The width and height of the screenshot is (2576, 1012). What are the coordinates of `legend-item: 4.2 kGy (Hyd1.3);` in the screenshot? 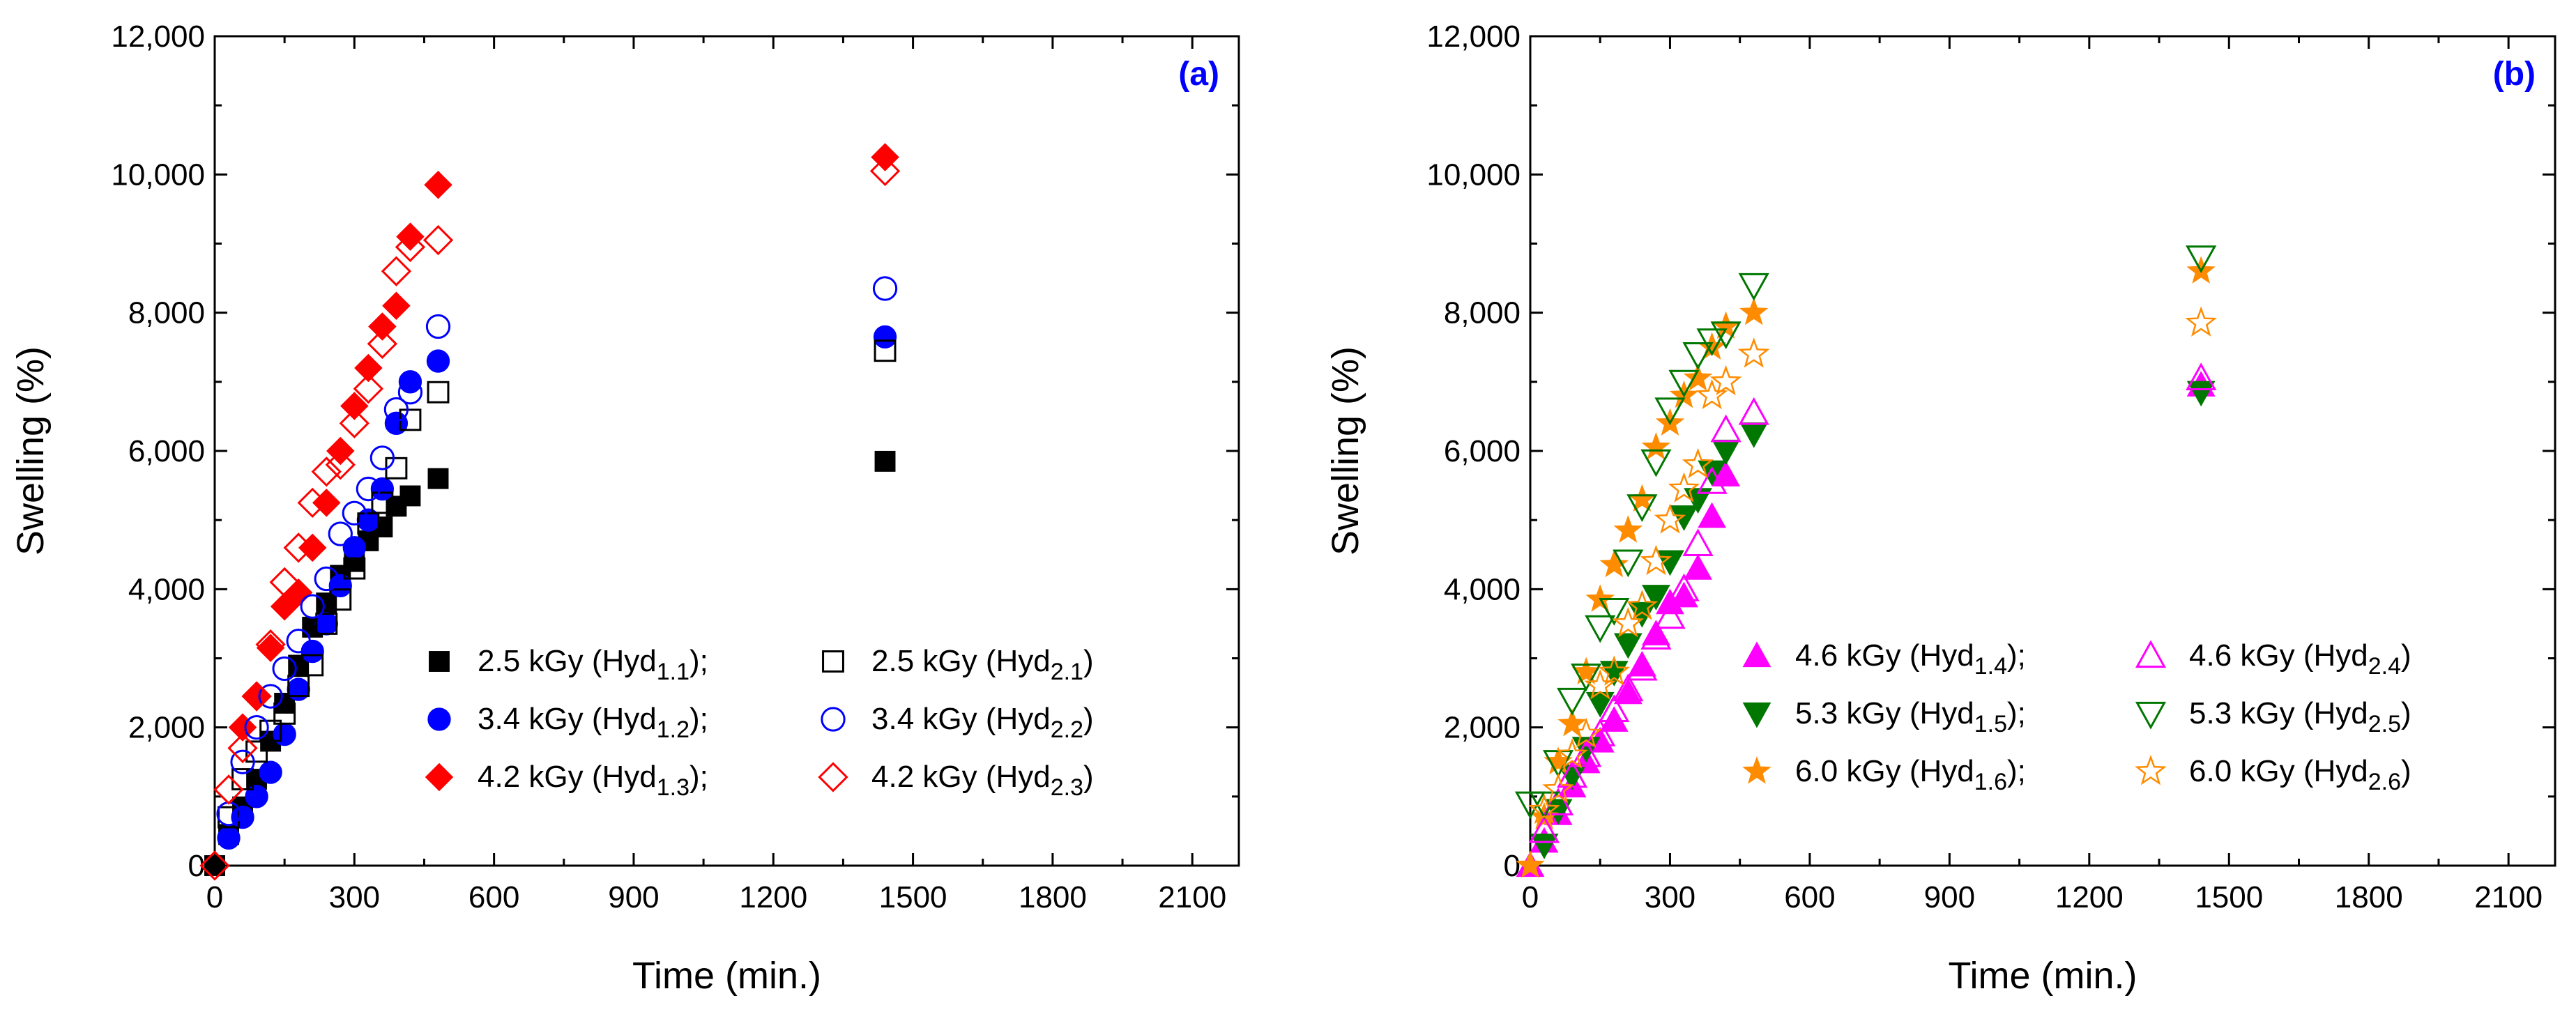 It's located at (567, 780).